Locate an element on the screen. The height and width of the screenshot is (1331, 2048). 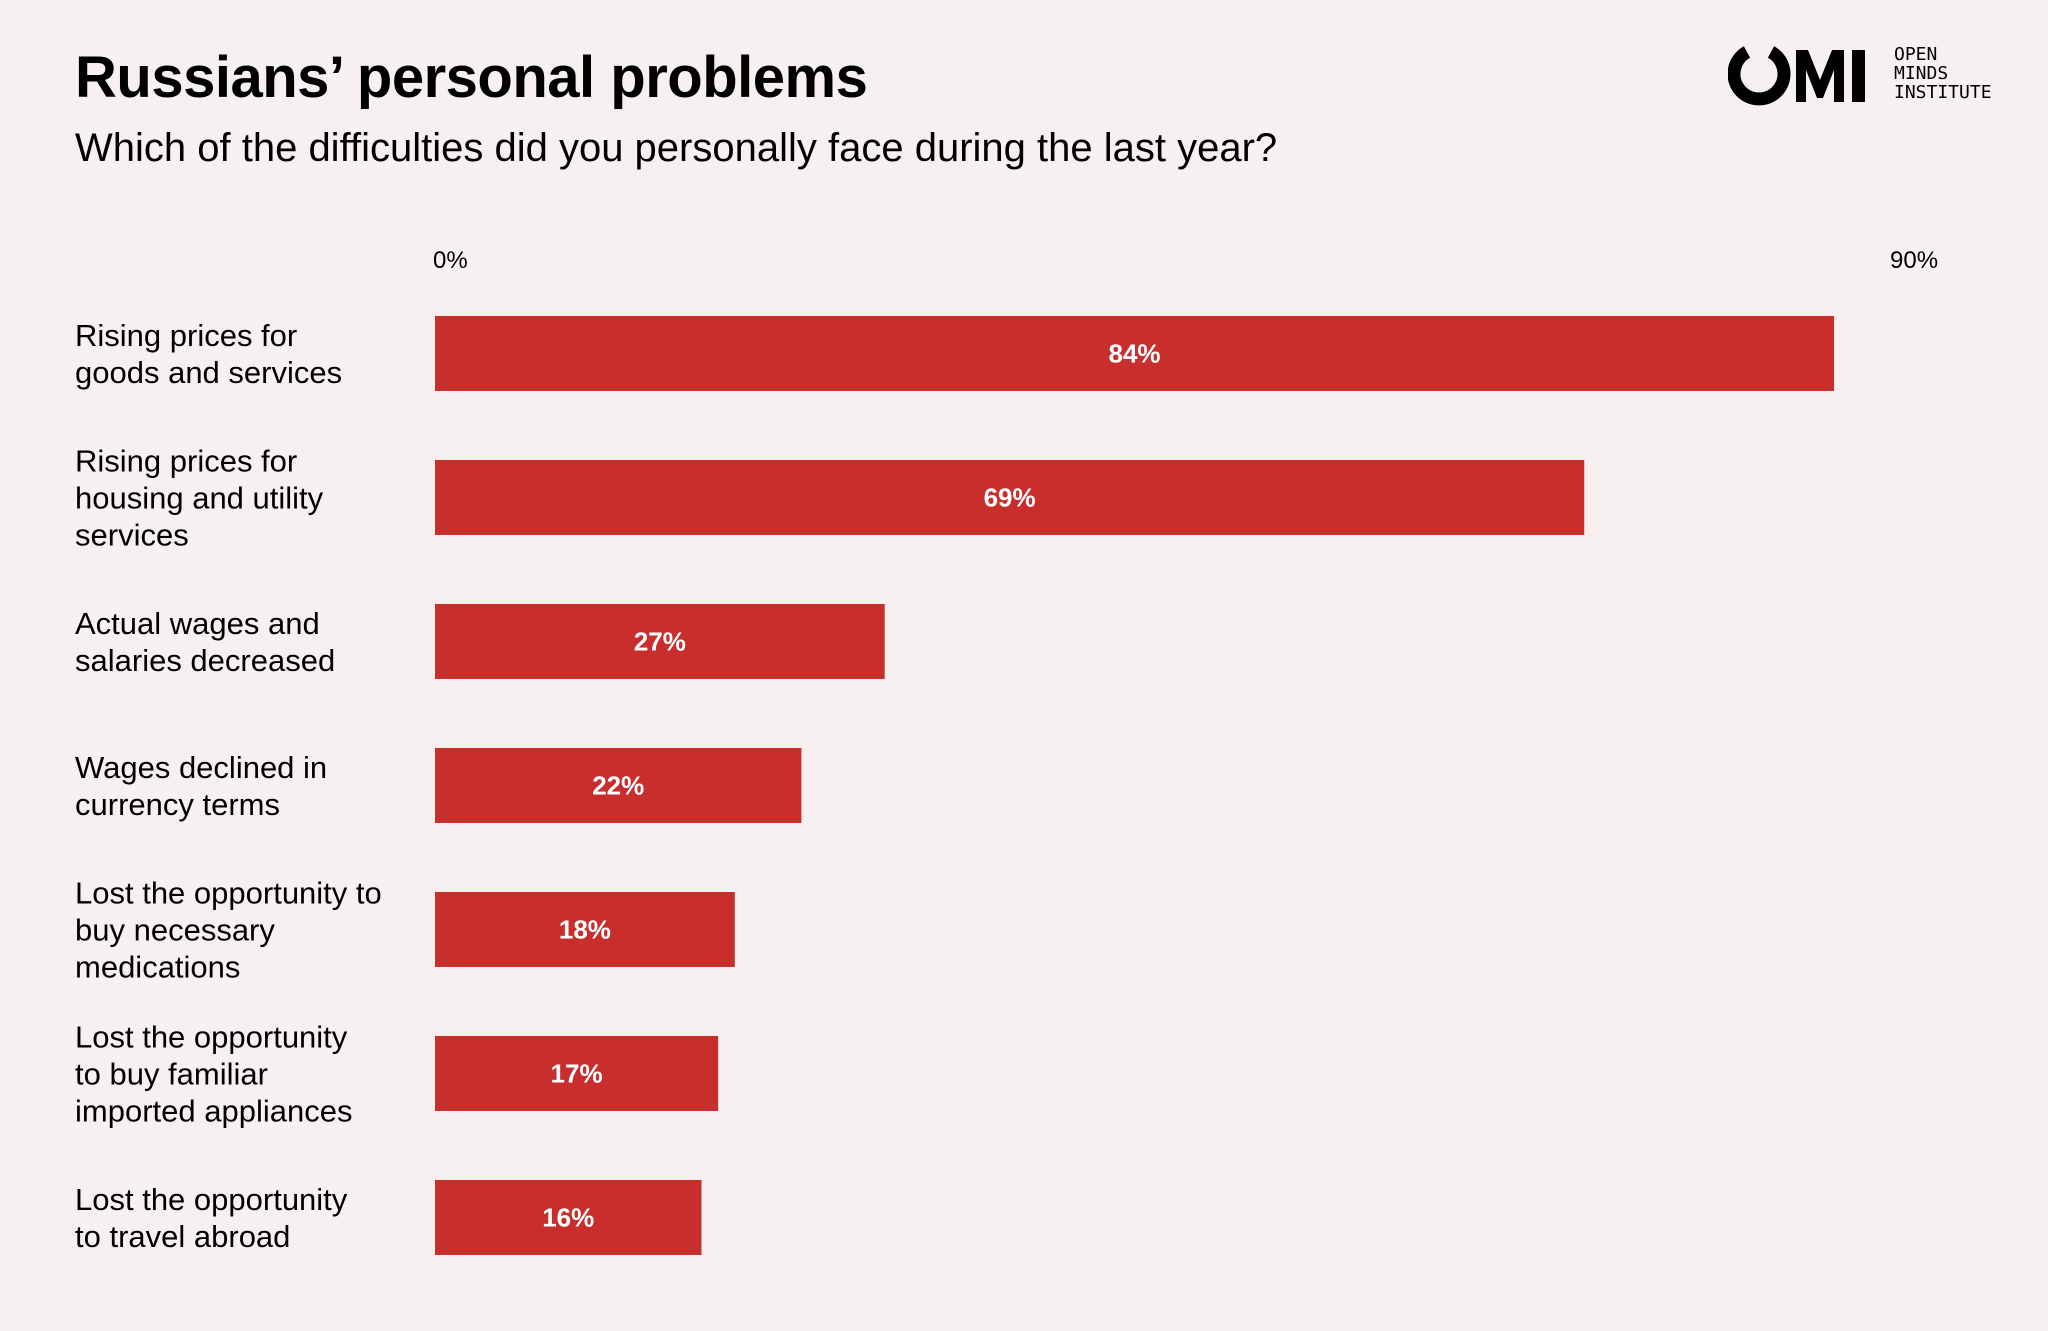
category-label-line: imported appliances is located at coordinates (213, 1111).